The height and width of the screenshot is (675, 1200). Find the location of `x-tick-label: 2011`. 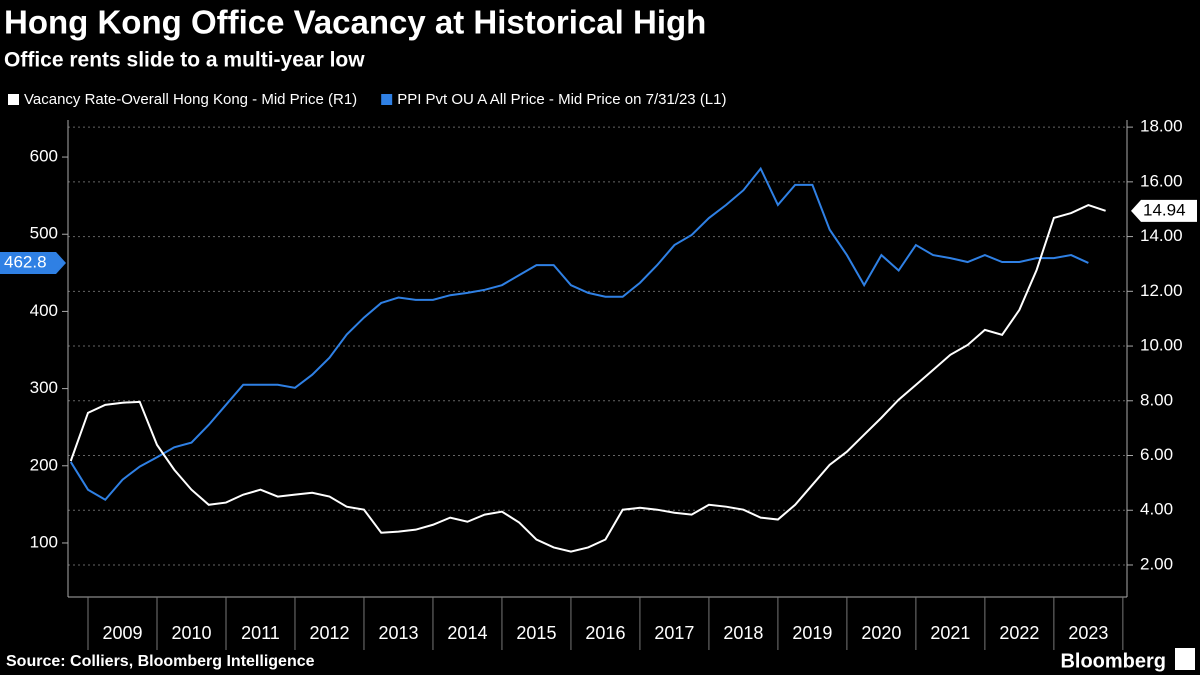

x-tick-label: 2011 is located at coordinates (260, 633).